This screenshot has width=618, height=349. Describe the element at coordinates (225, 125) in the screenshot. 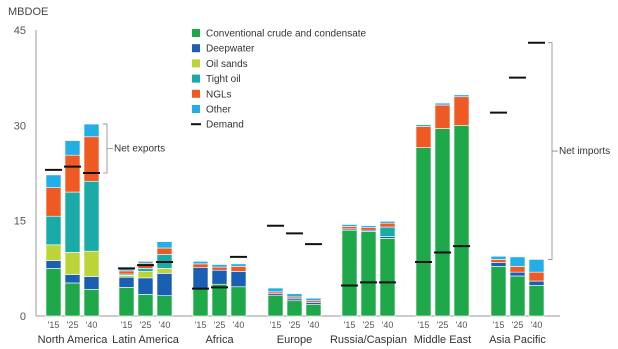

I see `legend-label: Demand` at that location.